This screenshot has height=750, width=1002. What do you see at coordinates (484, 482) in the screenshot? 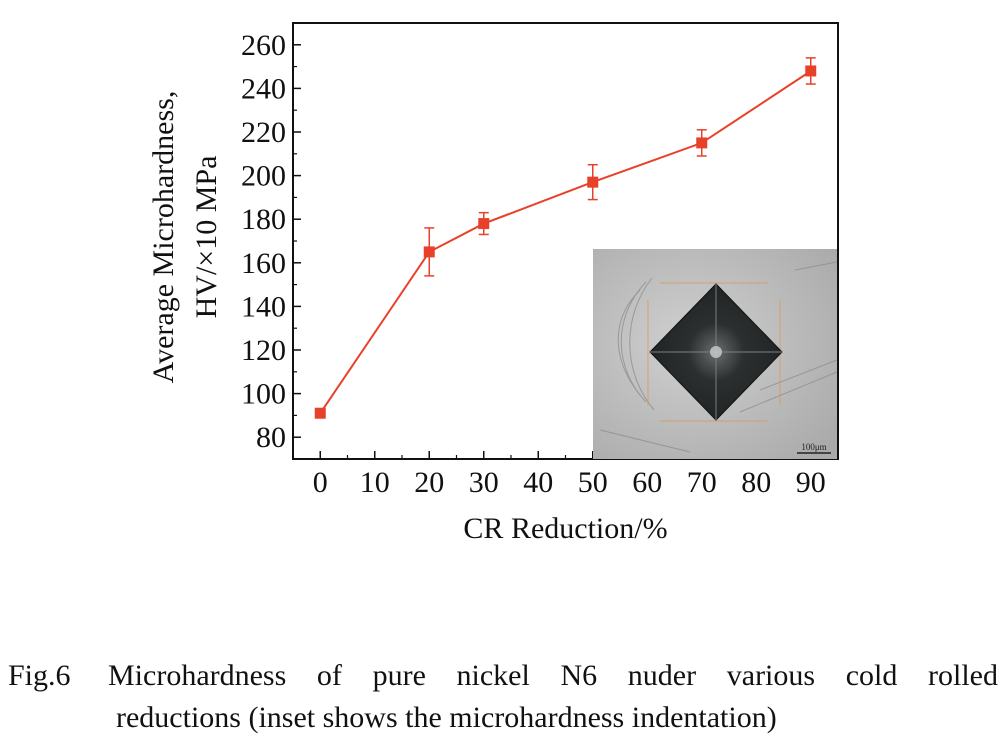
I see `x-tick-label: 30` at bounding box center [484, 482].